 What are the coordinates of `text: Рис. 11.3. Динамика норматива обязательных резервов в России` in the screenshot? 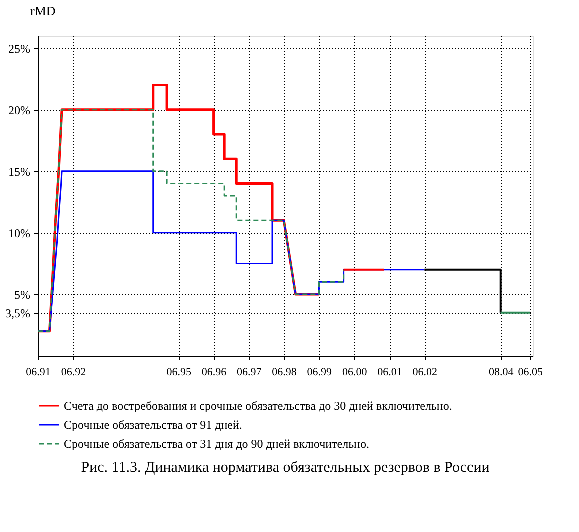 It's located at (285, 468).